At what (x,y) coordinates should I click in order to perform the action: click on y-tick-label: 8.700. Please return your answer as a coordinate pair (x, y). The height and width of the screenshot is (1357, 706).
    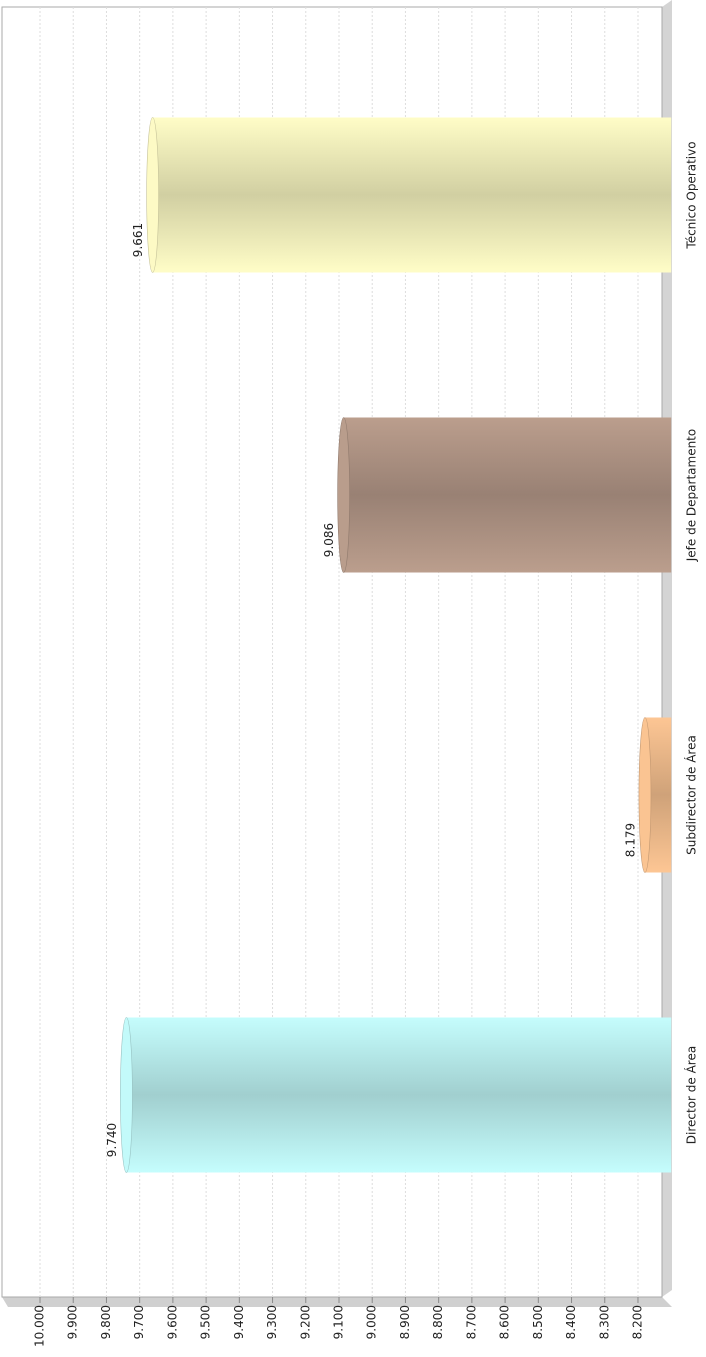
    Looking at the image, I should click on (471, 1322).